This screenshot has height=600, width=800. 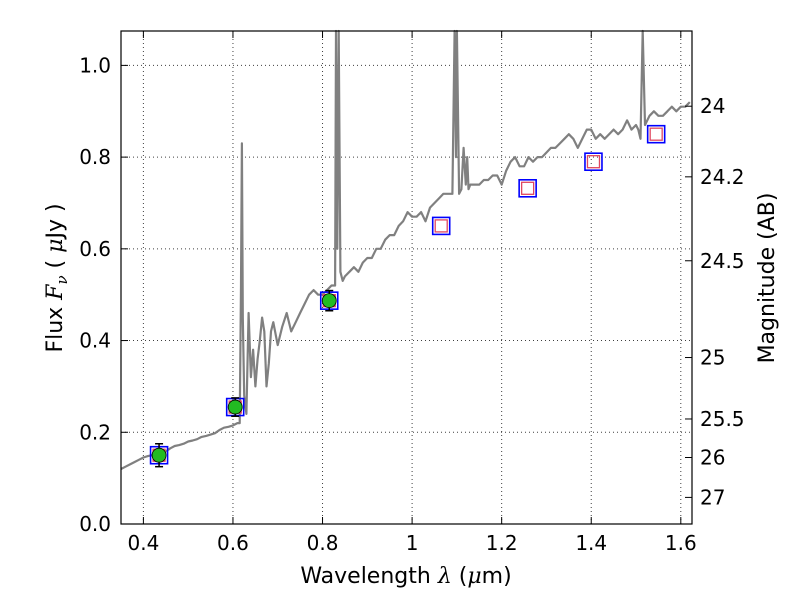 I want to click on y-tick-label: 0.2, so click(x=95, y=432).